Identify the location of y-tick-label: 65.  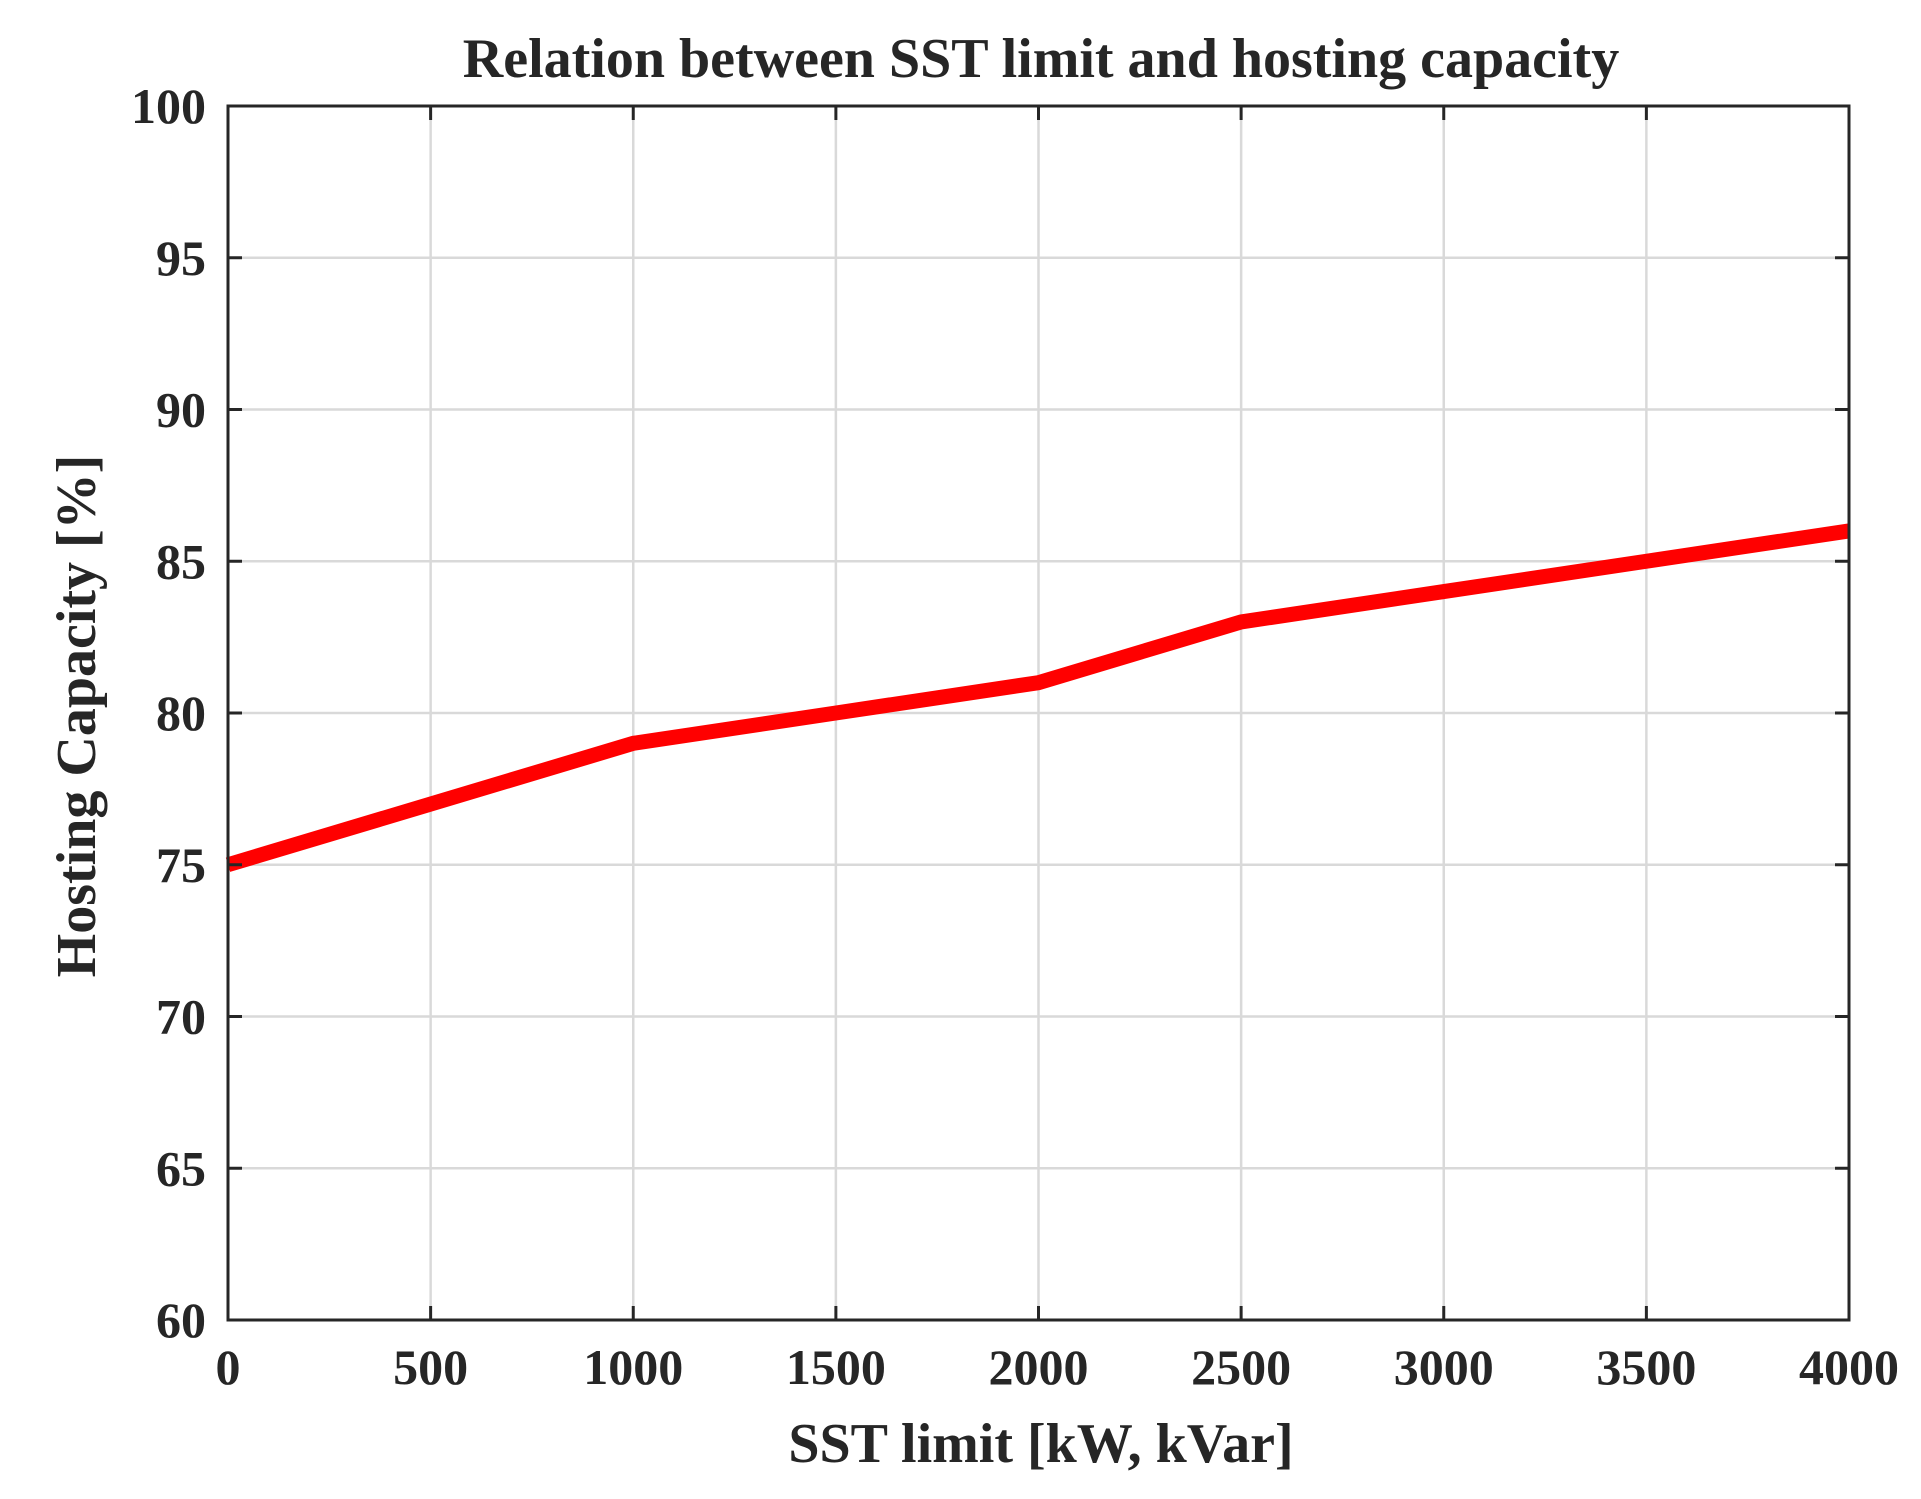
(181, 1168).